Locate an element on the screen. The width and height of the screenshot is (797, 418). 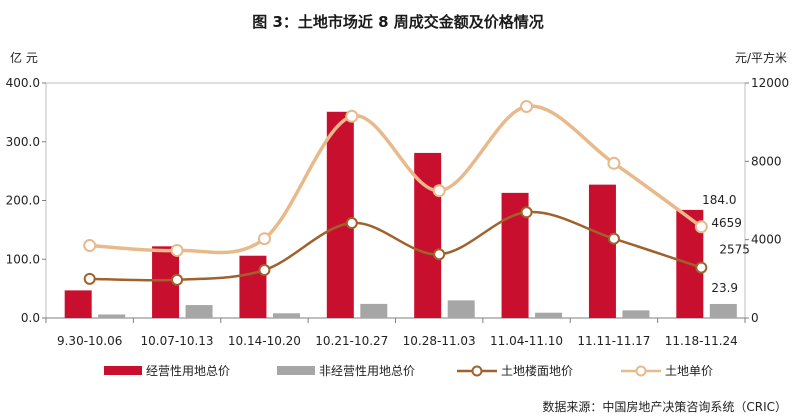
legend-label: 非经营性用地总价 is located at coordinates (367, 371).